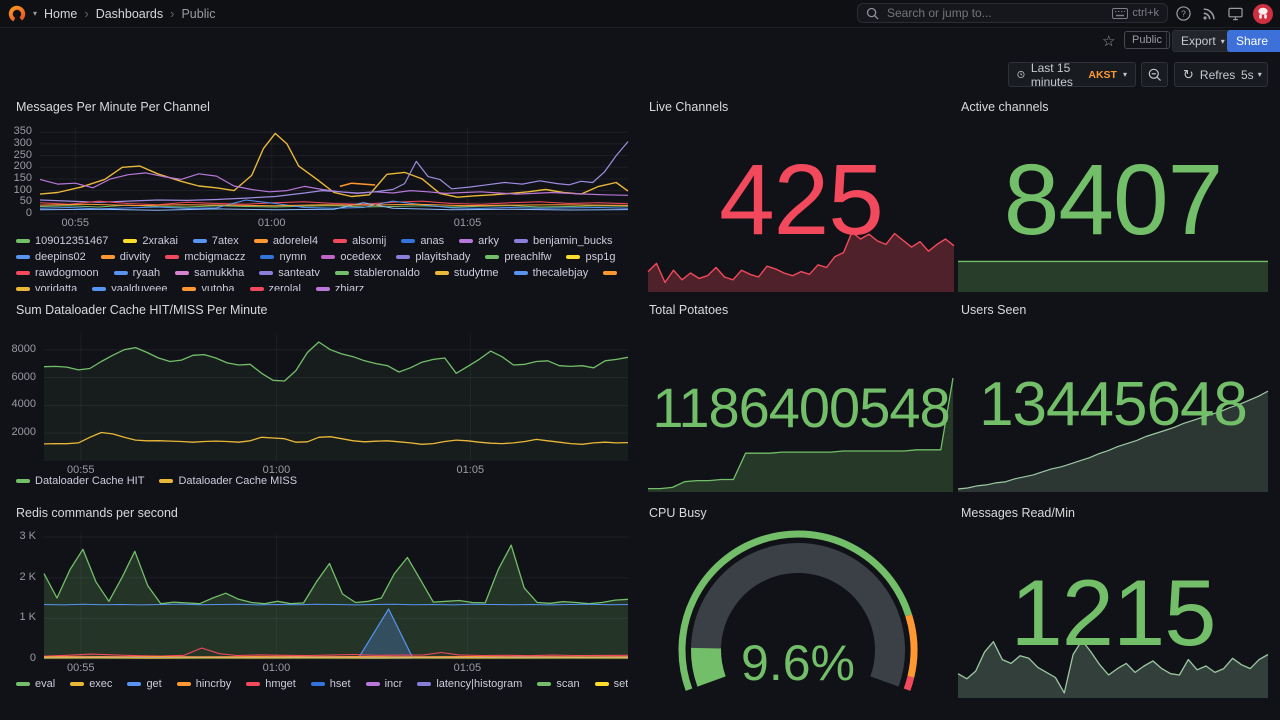 This screenshot has width=1280, height=720. Describe the element at coordinates (136, 273) in the screenshot. I see `legend-item: ryaah` at that location.